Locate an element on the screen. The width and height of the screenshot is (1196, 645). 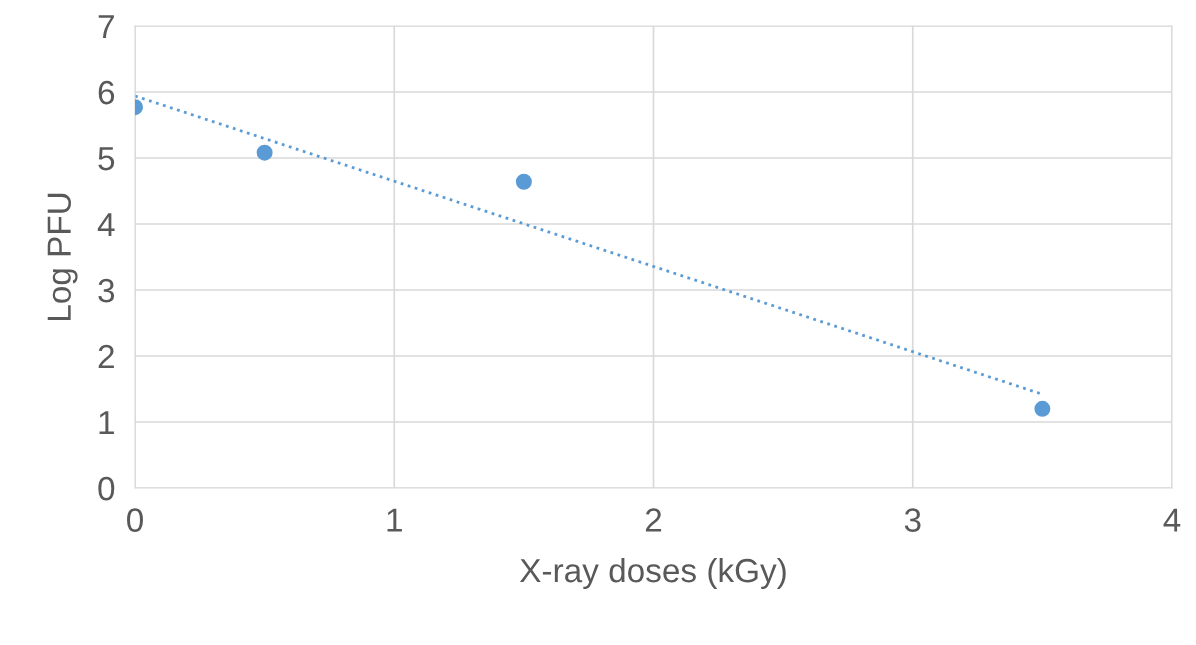
y-tick-label: 0 is located at coordinates (106, 488).